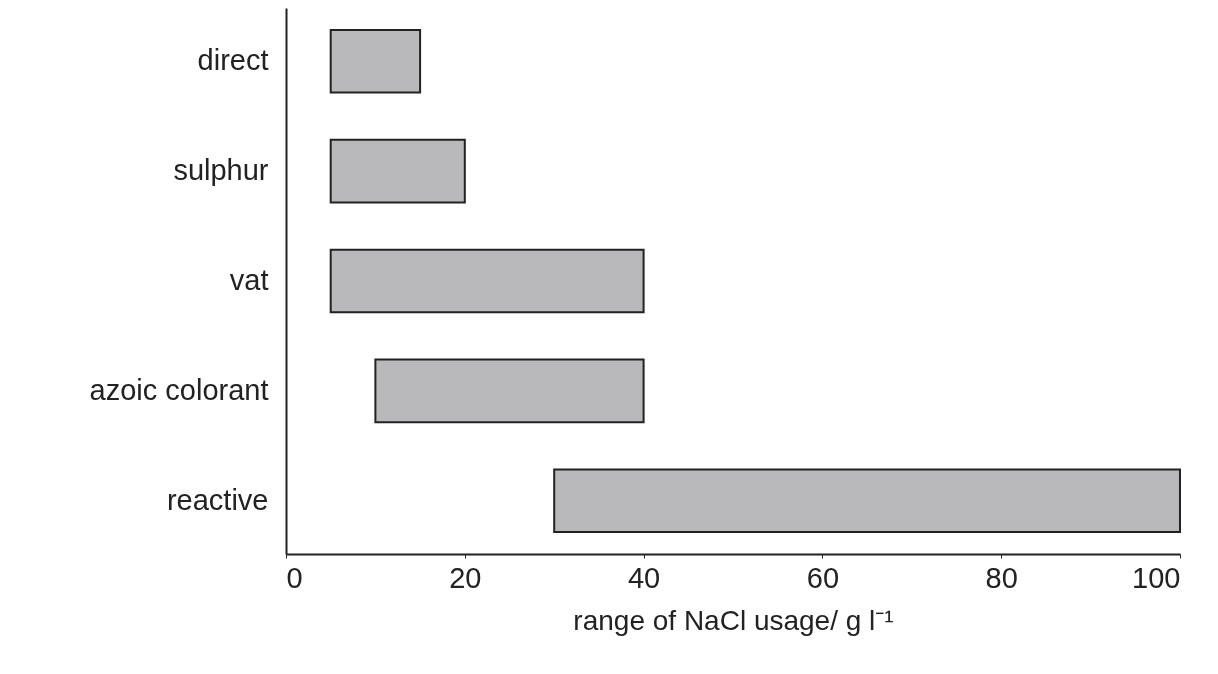 The image size is (1218, 674). Describe the element at coordinates (221, 170) in the screenshot. I see `y-tick-label: sulphur` at that location.